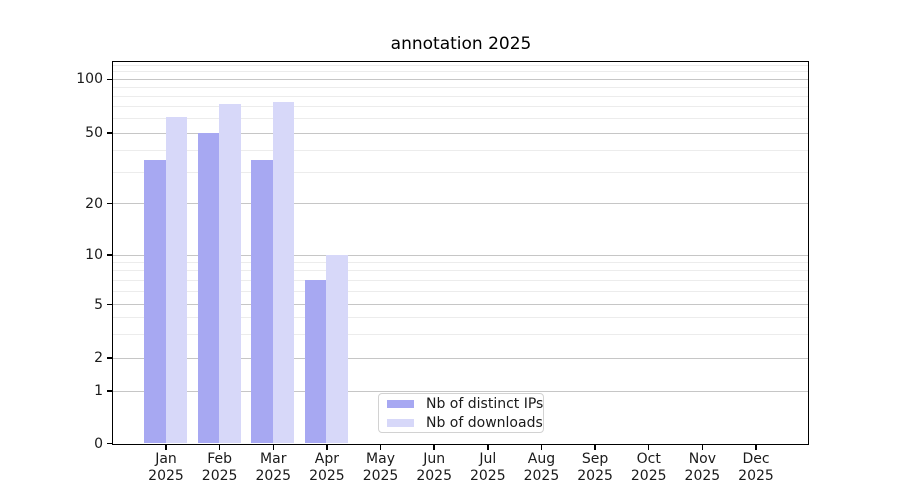 The height and width of the screenshot is (500, 900). What do you see at coordinates (380, 459) in the screenshot?
I see `x-tick-month: May` at bounding box center [380, 459].